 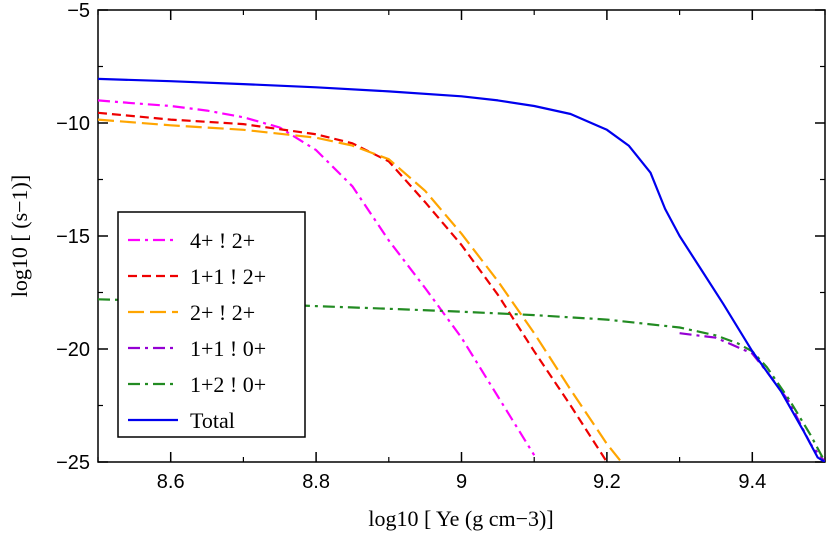 I want to click on legend-box, so click(x=211, y=324).